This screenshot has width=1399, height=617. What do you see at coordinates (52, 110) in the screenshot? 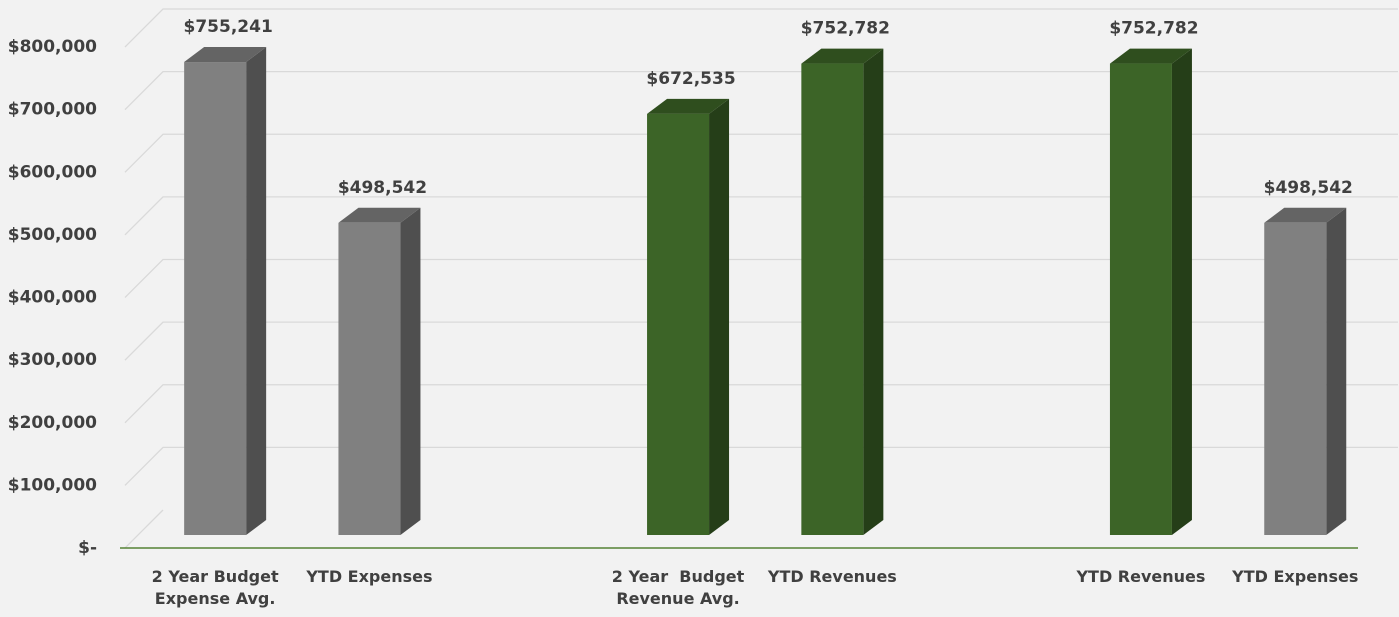
I see `y-tick-label: $700,000` at bounding box center [52, 110].